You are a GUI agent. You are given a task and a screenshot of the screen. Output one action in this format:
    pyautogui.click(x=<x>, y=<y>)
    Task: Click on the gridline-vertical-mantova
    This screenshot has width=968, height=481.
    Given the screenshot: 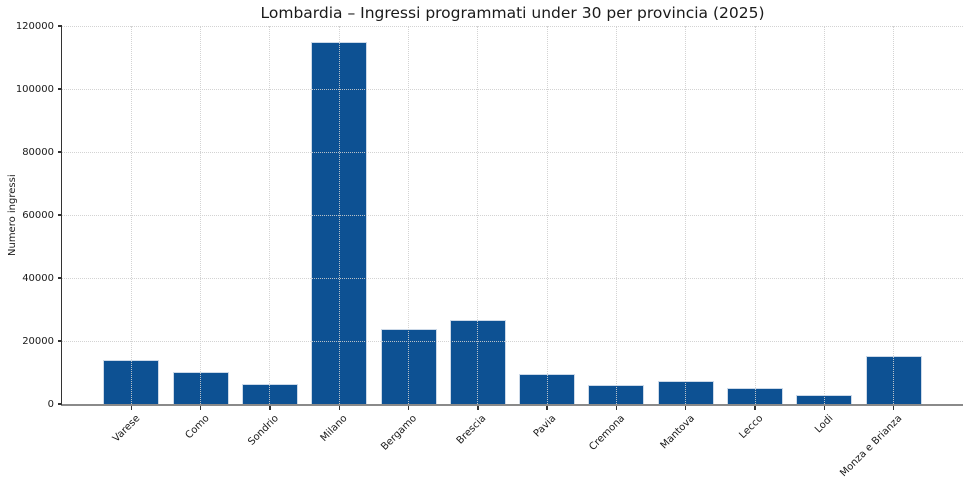 What is the action you would take?
    pyautogui.click(x=686, y=215)
    